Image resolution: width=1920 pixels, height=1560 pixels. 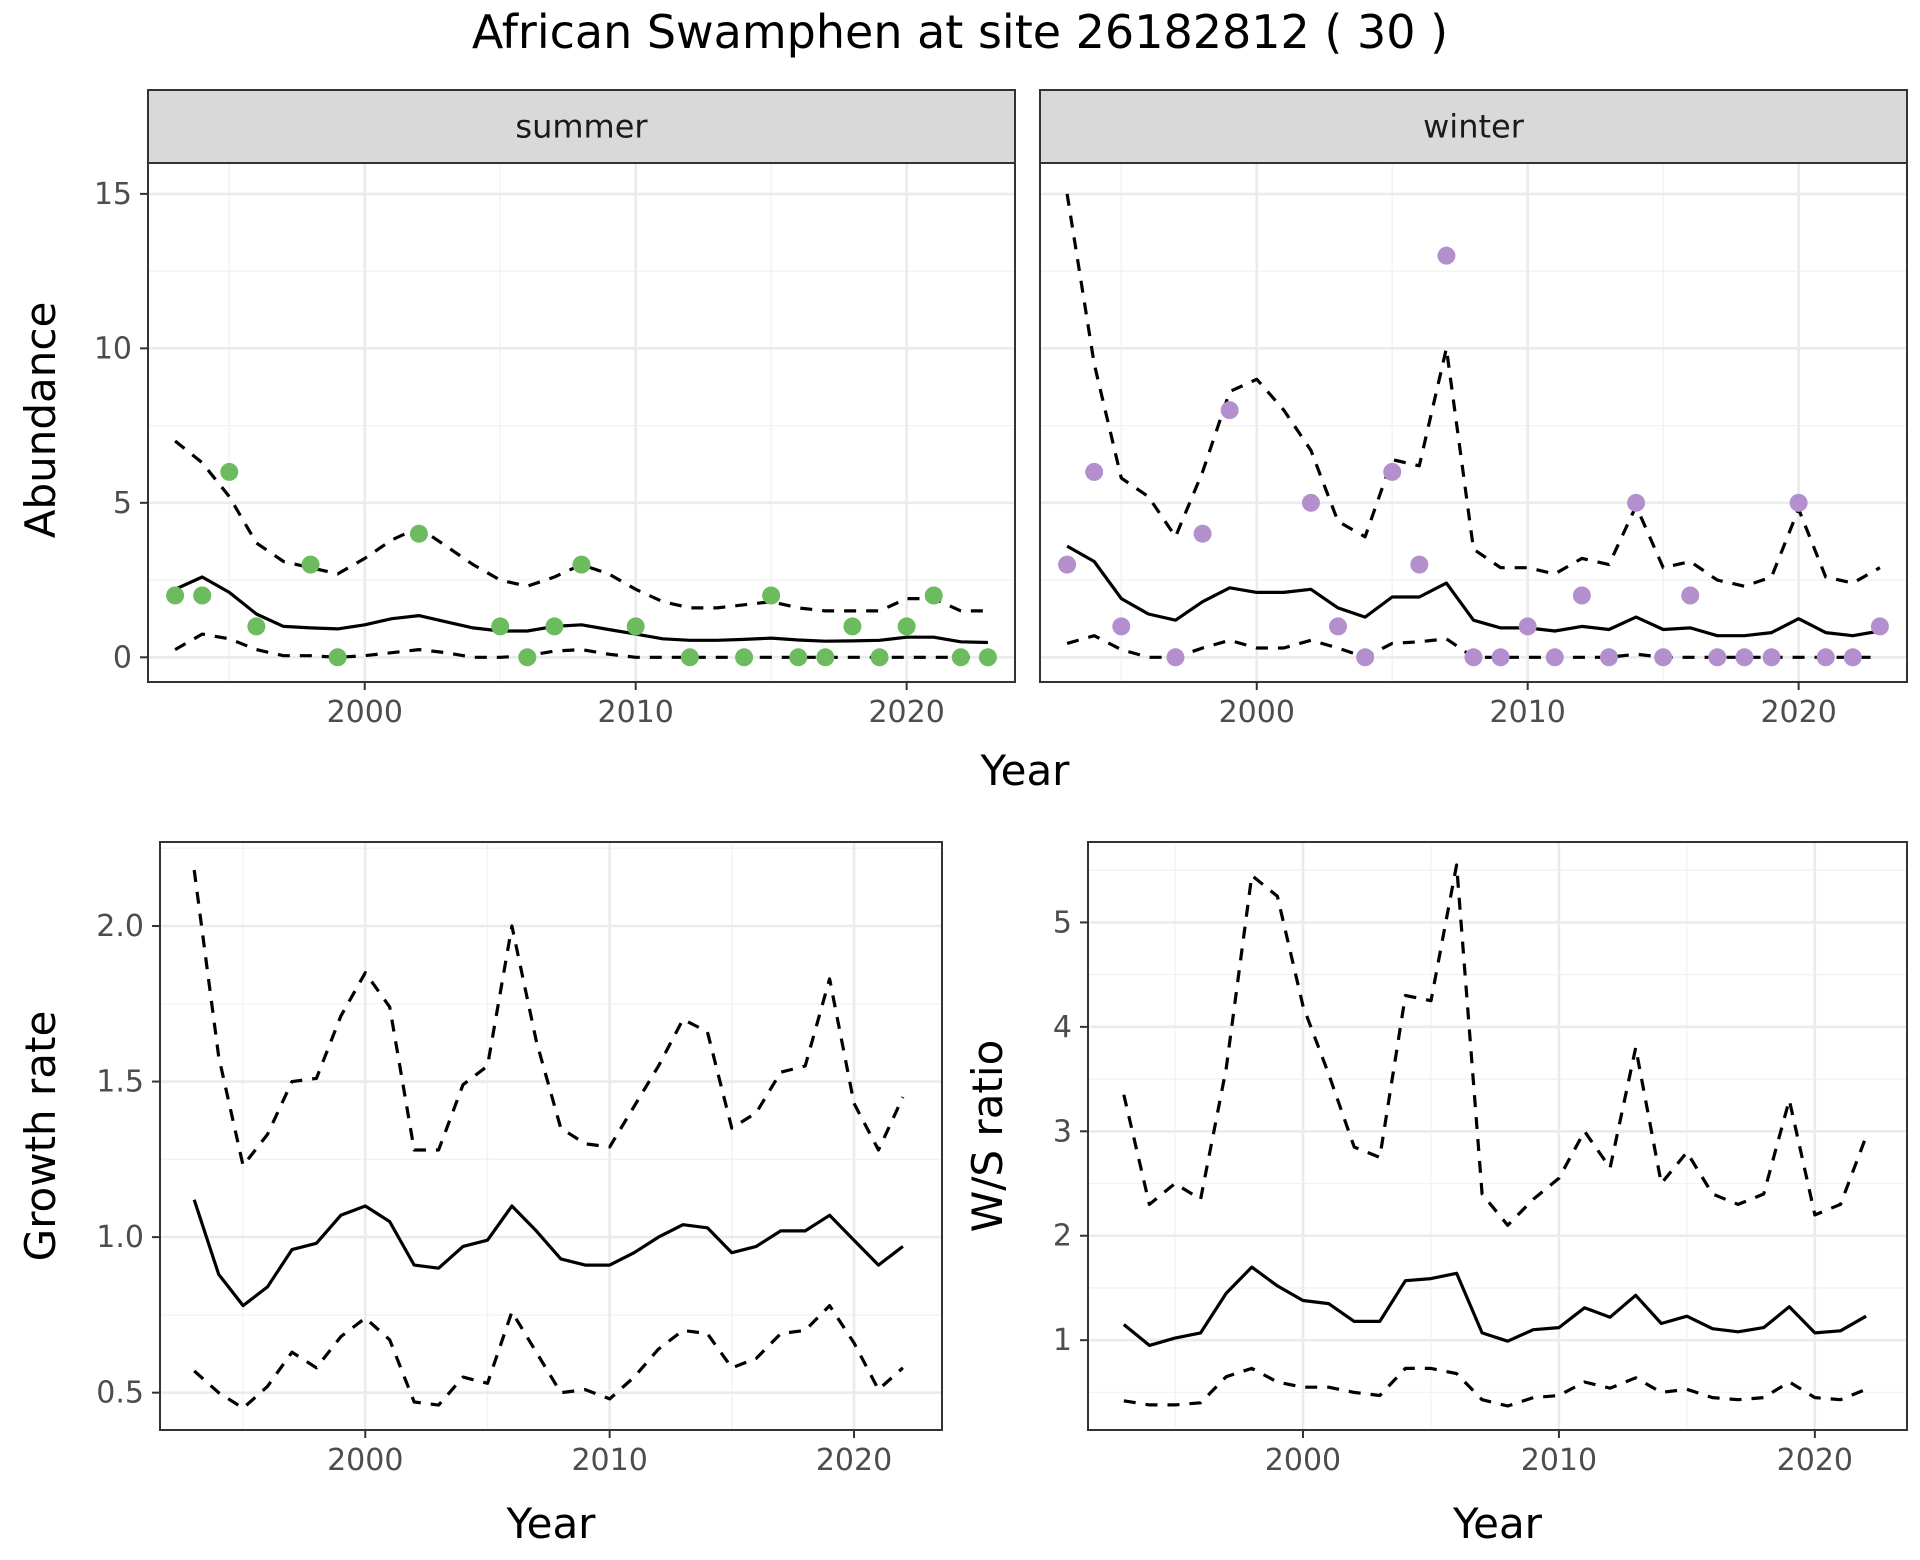 What do you see at coordinates (1062, 1131) in the screenshot?
I see `y-tick-label: 3` at bounding box center [1062, 1131].